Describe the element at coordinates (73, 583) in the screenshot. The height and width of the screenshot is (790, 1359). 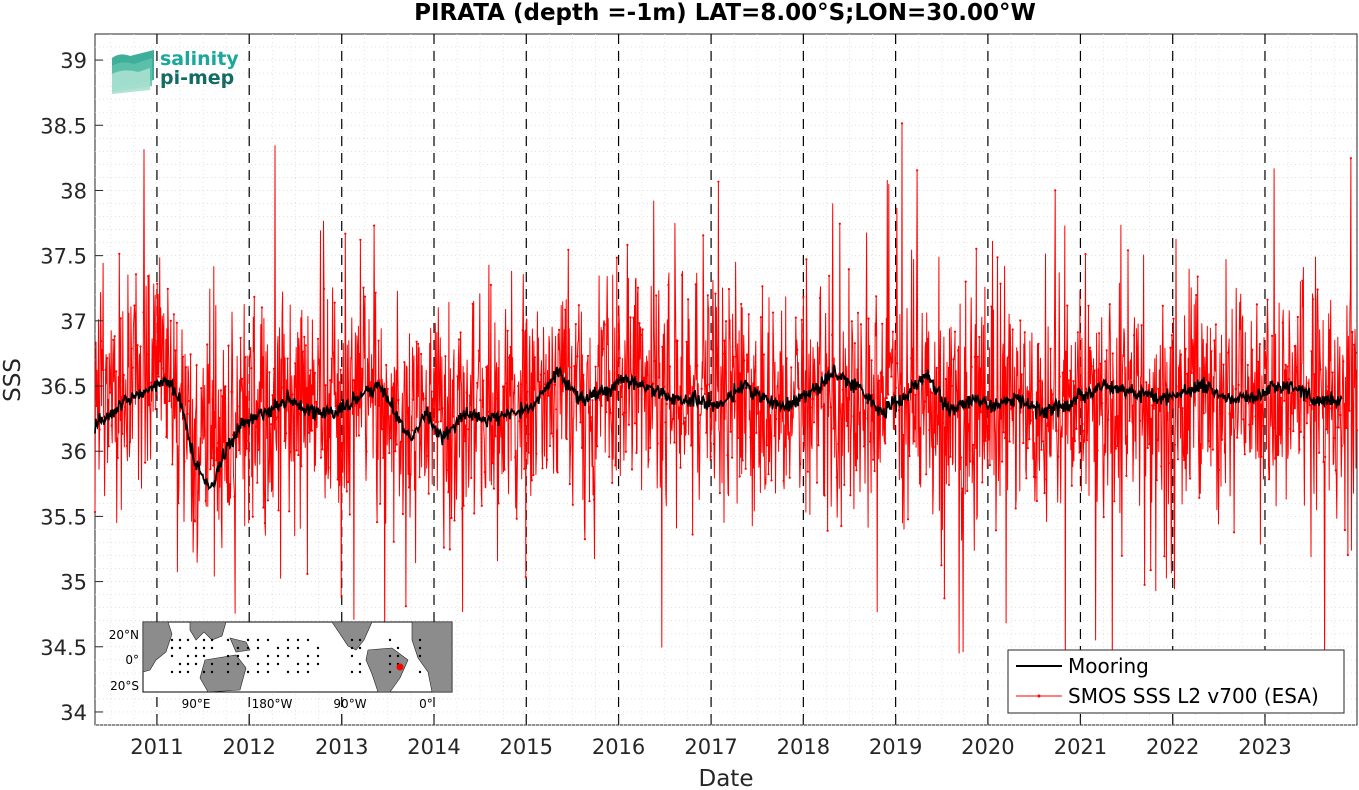
I see `y-tick-label: 35` at that location.